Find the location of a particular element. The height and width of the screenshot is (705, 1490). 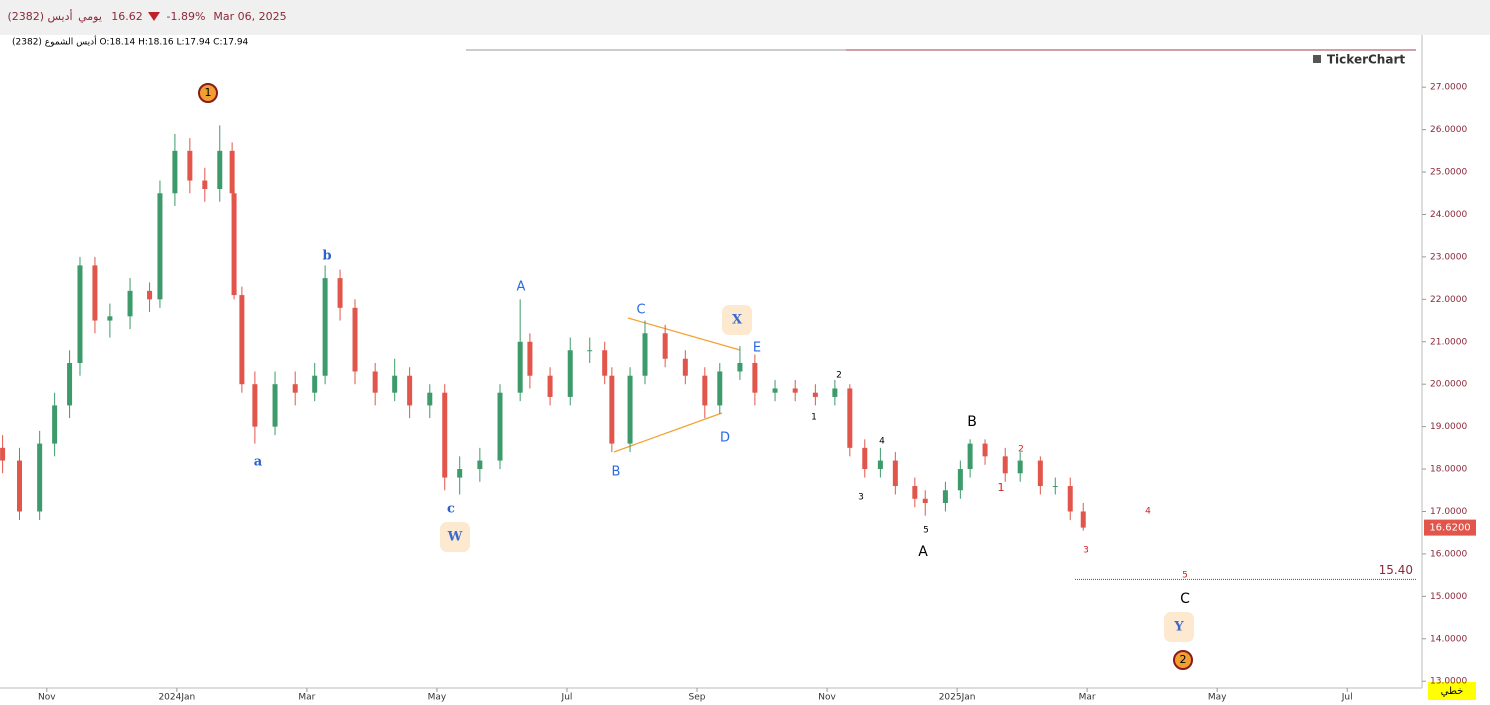

wave-label: 1 is located at coordinates (208, 92).